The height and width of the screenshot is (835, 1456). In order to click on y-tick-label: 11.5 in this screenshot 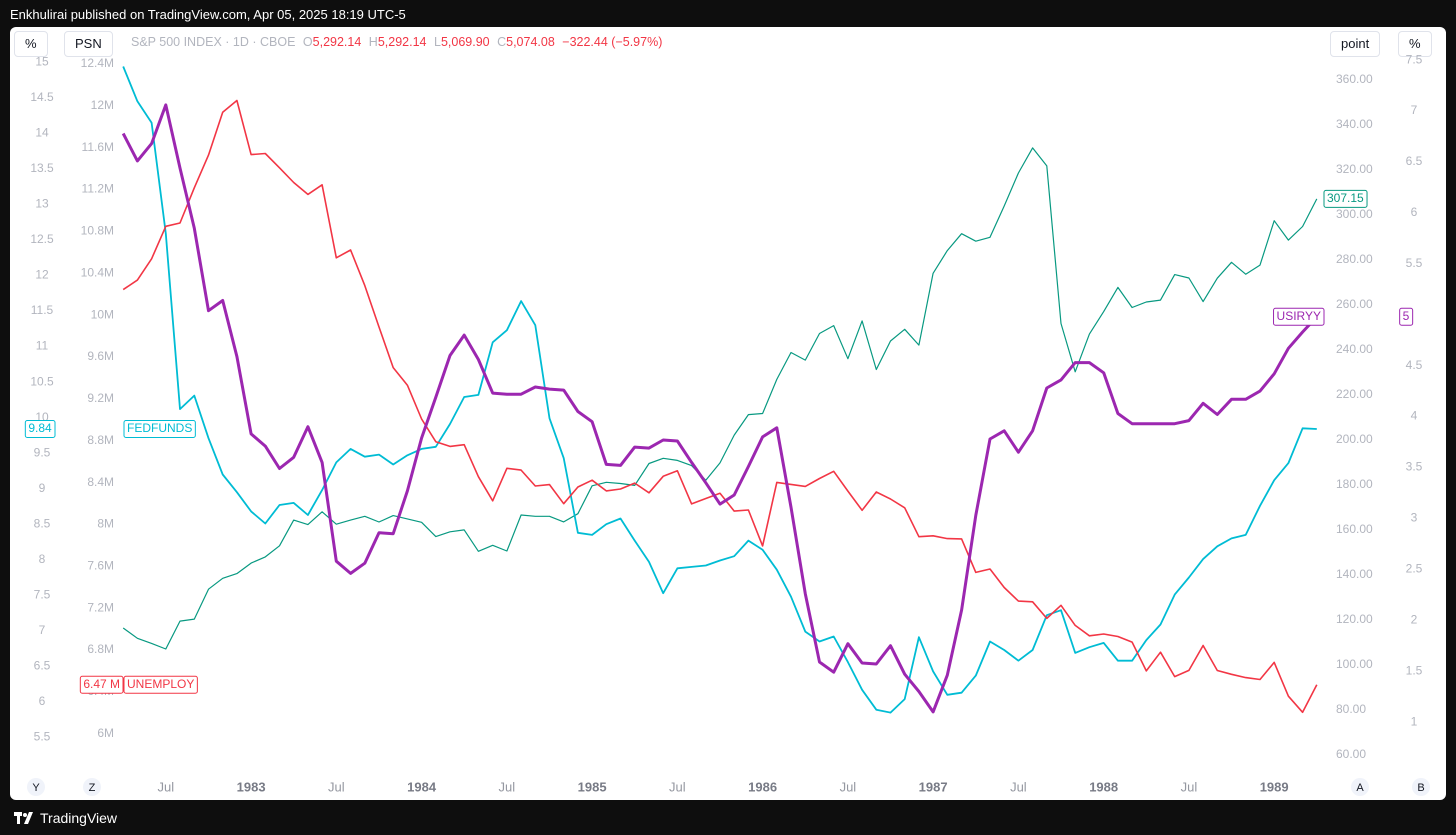, I will do `click(42, 310)`.